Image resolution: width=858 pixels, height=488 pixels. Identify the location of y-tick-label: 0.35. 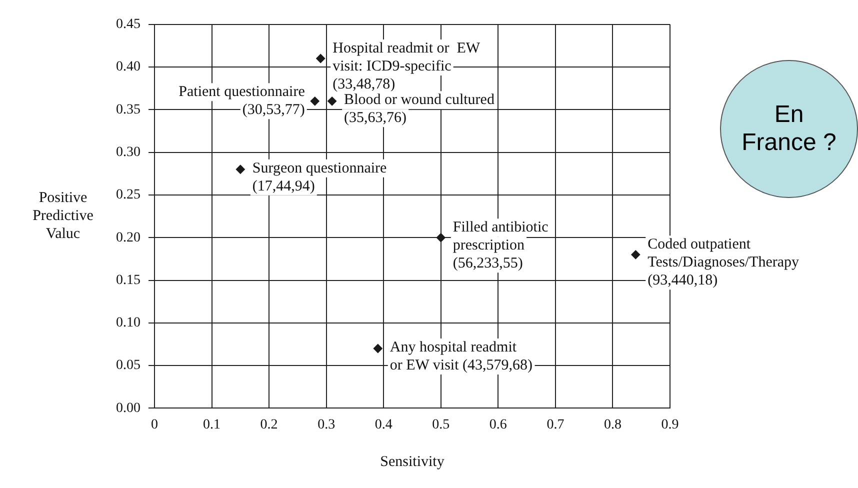
(128, 110).